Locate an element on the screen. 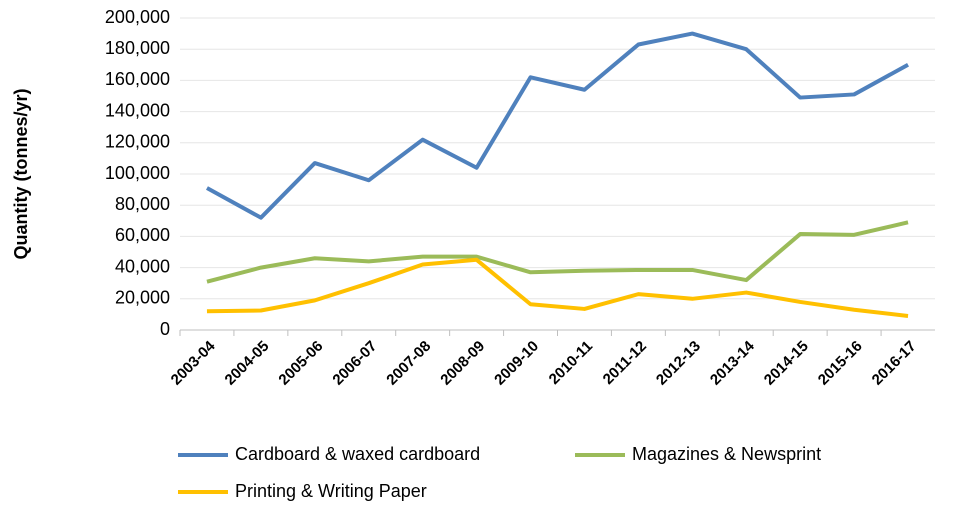  x-tick-label: 2012-13 is located at coordinates (678, 363).